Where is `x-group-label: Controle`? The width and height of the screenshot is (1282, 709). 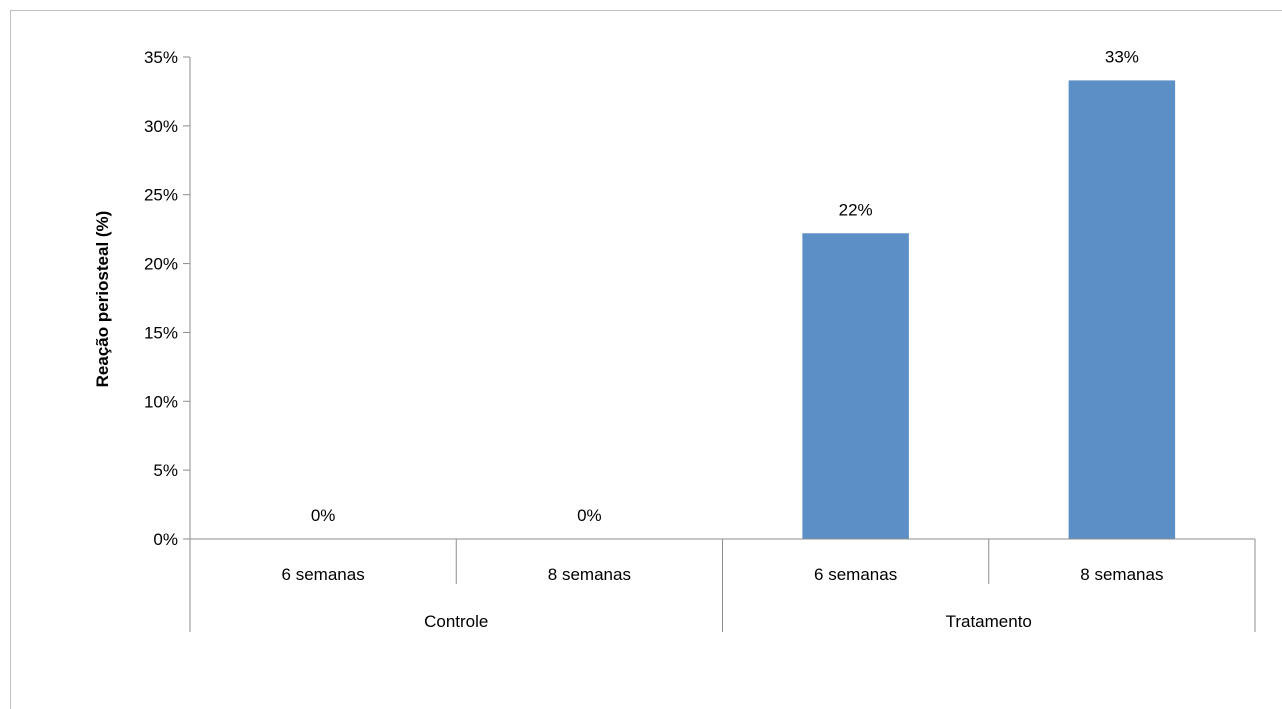 x-group-label: Controle is located at coordinates (456, 621).